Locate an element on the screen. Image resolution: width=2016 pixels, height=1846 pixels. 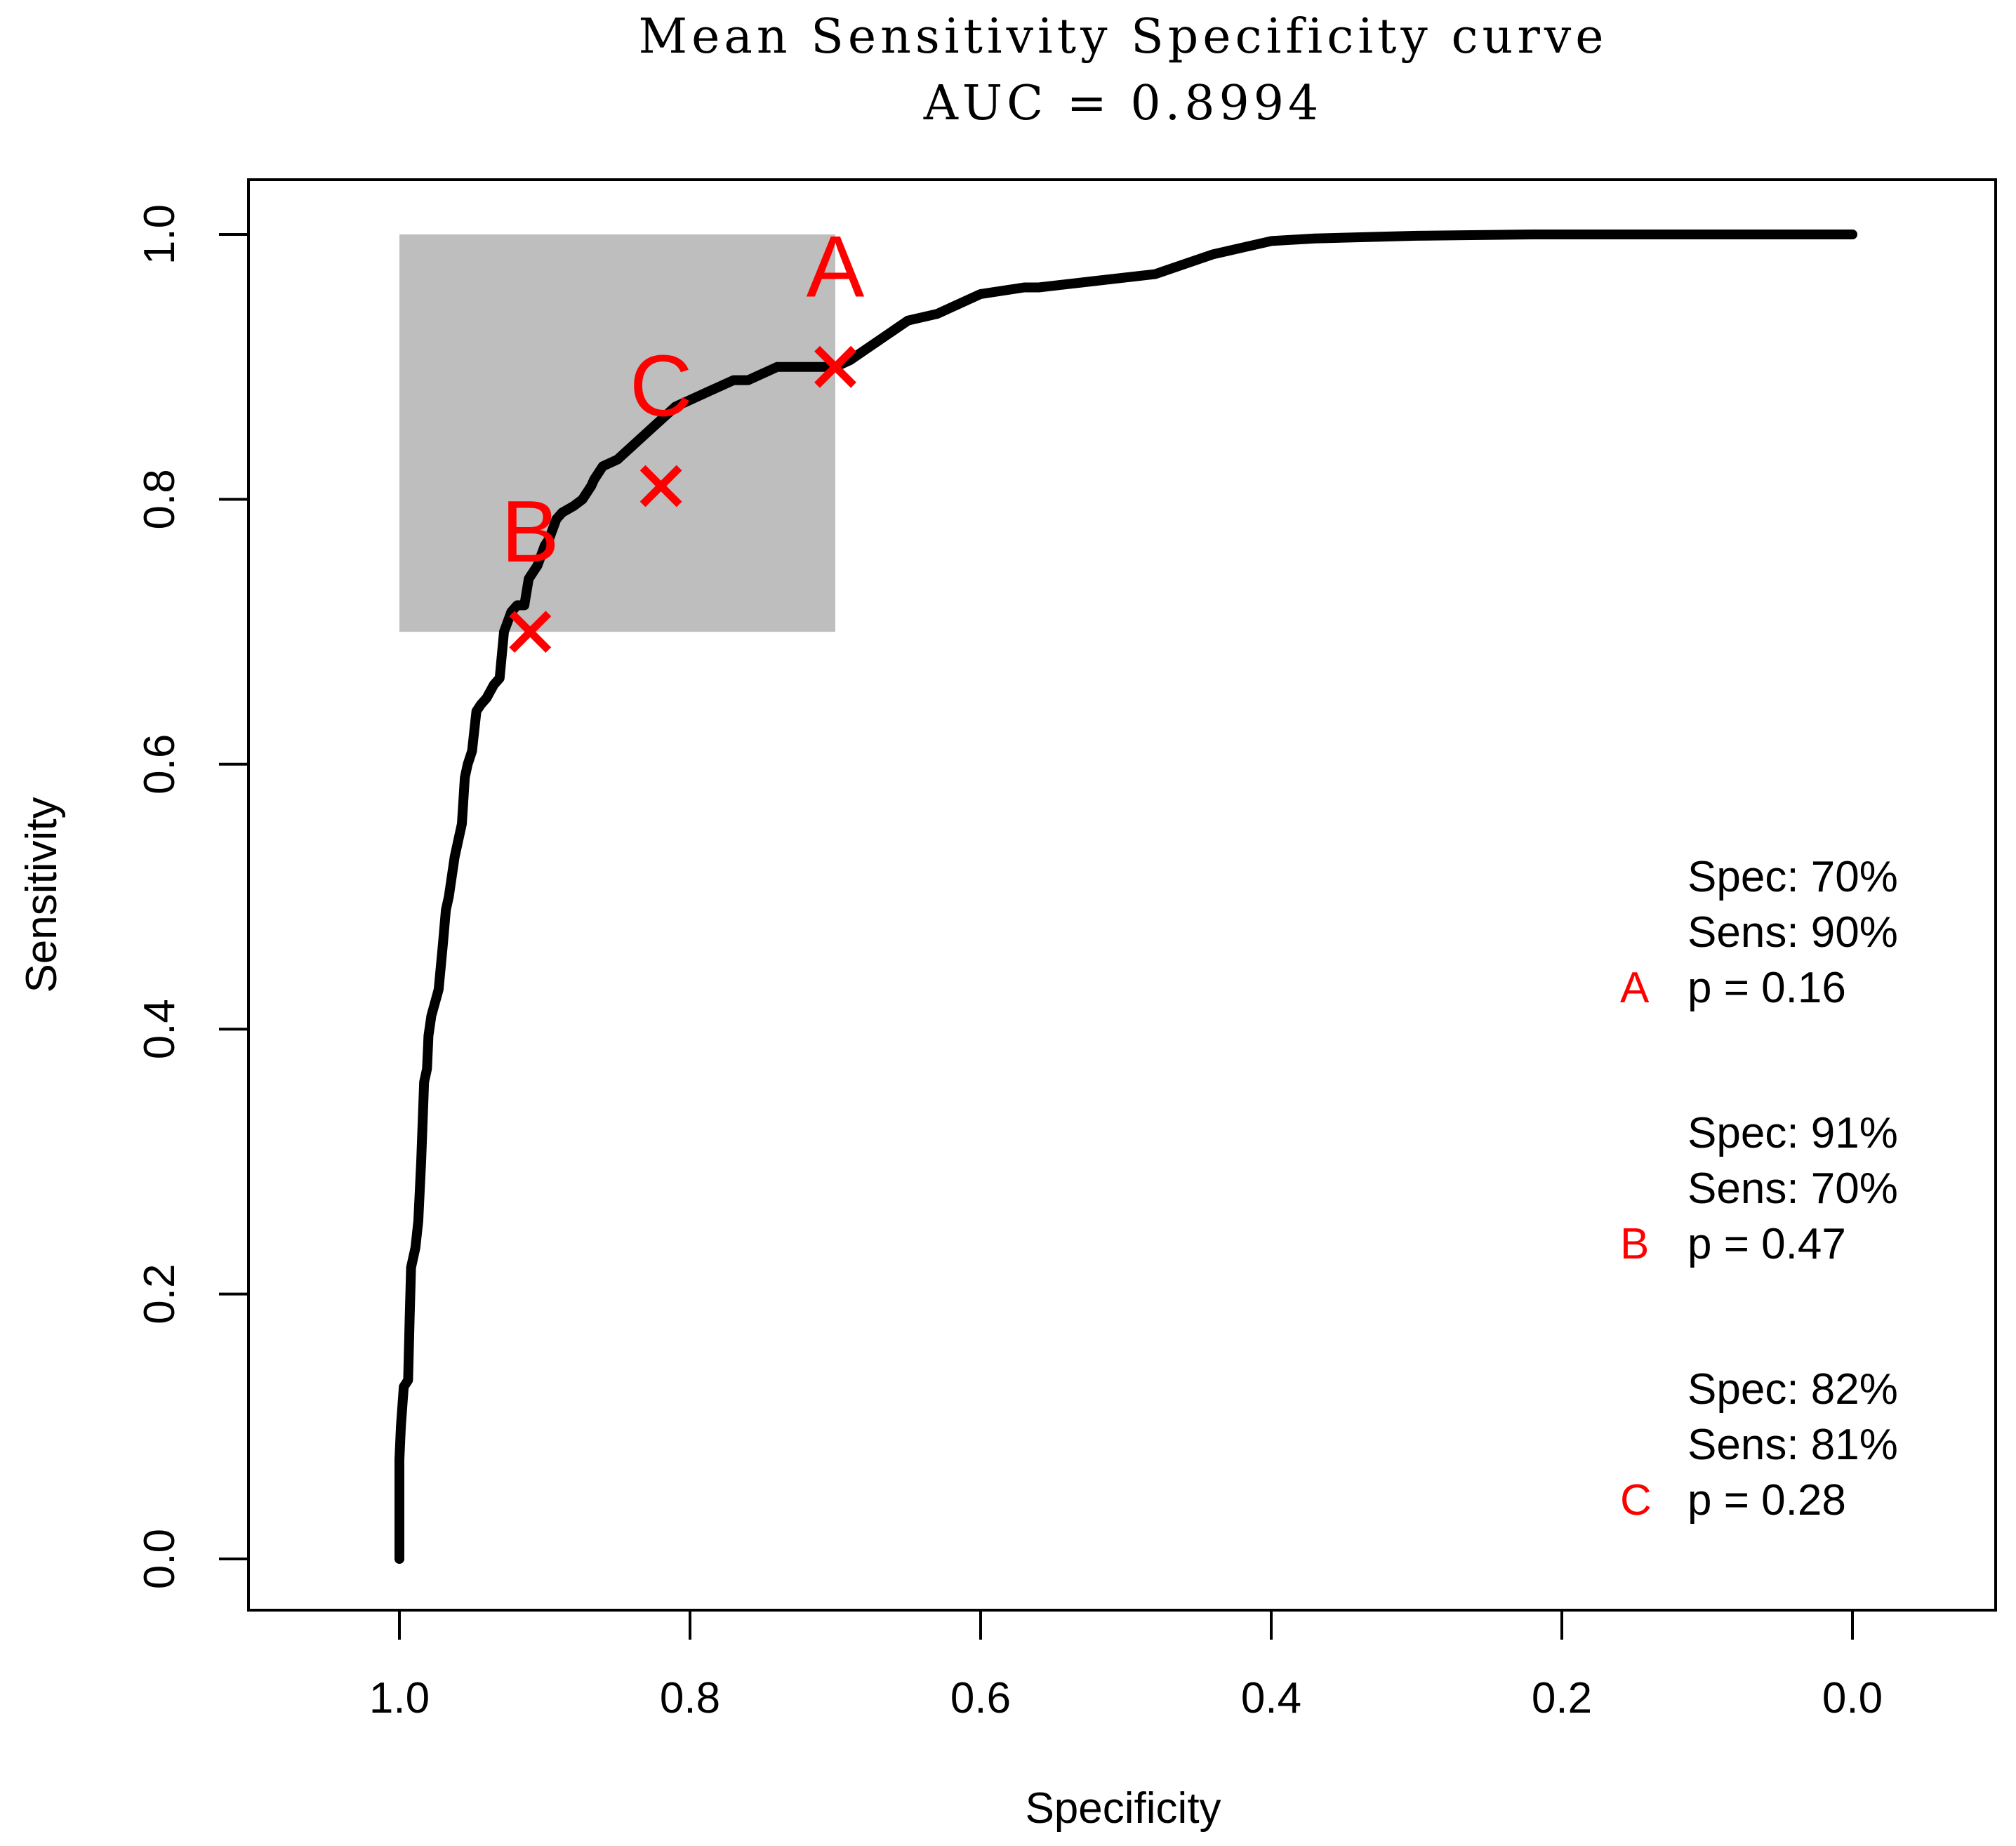
point-marker-c is located at coordinates (660, 486).